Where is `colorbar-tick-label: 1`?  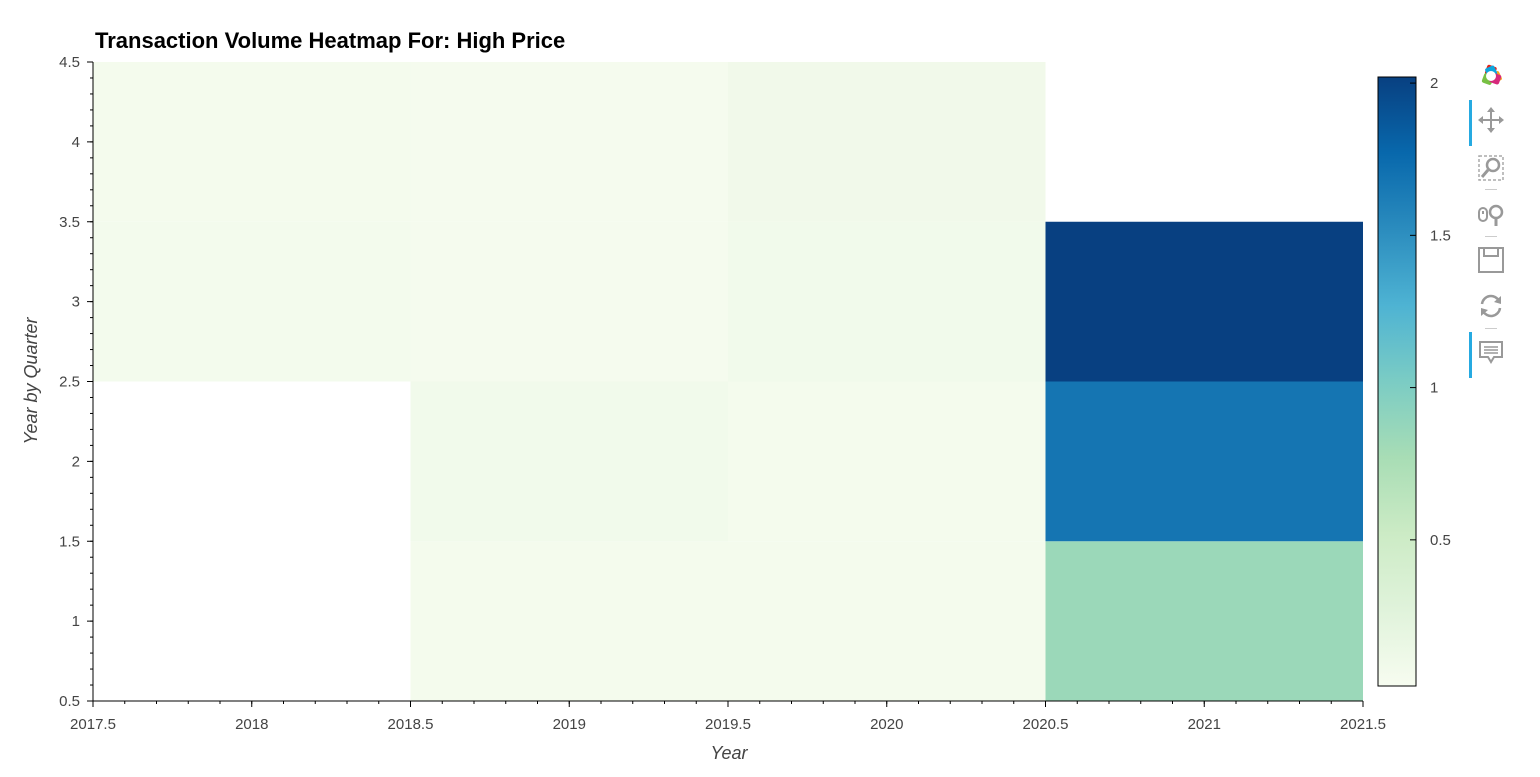
colorbar-tick-label: 1 is located at coordinates (1434, 388).